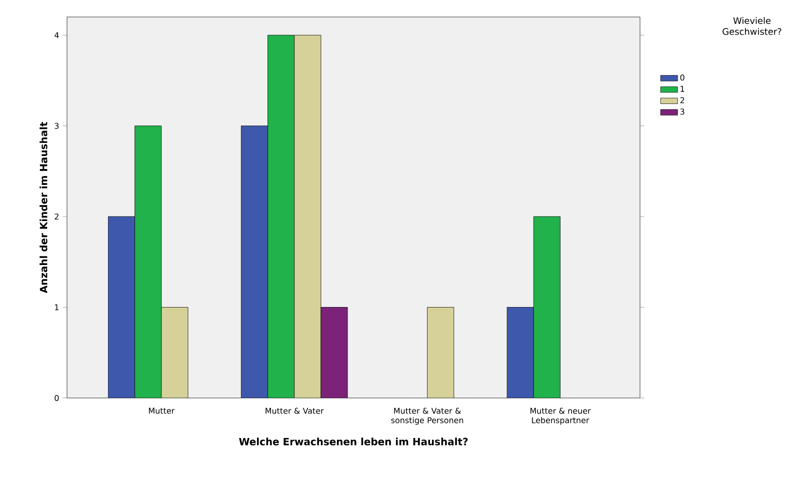  Describe the element at coordinates (44, 208) in the screenshot. I see `y-axis-title: Anzahl der Kinder im Haushalt` at that location.